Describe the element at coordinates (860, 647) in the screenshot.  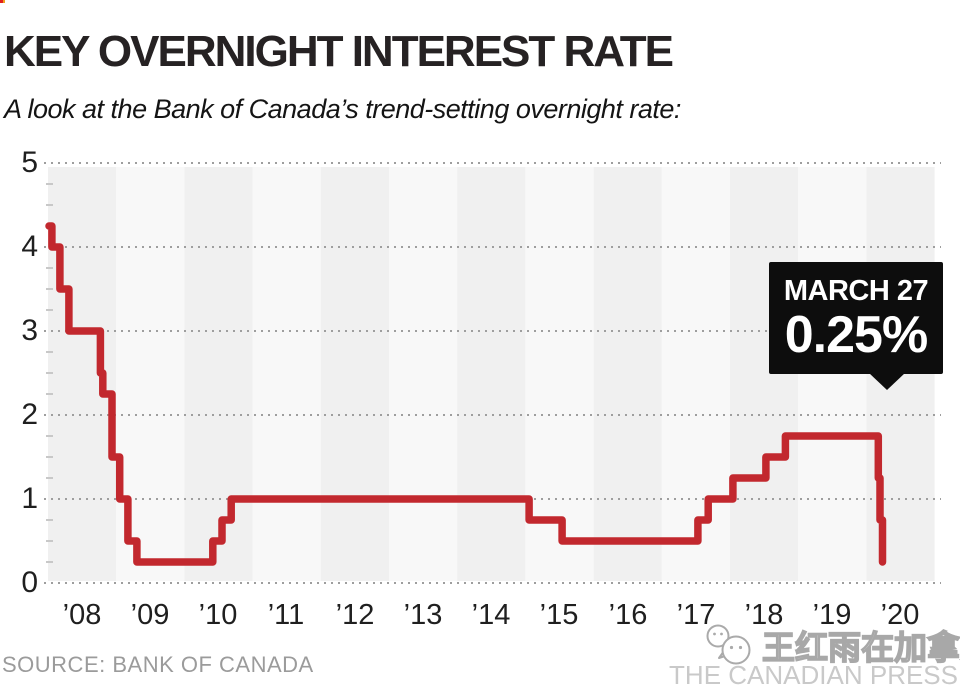
I see `watermark-text: 王红雨在加拿大` at that location.